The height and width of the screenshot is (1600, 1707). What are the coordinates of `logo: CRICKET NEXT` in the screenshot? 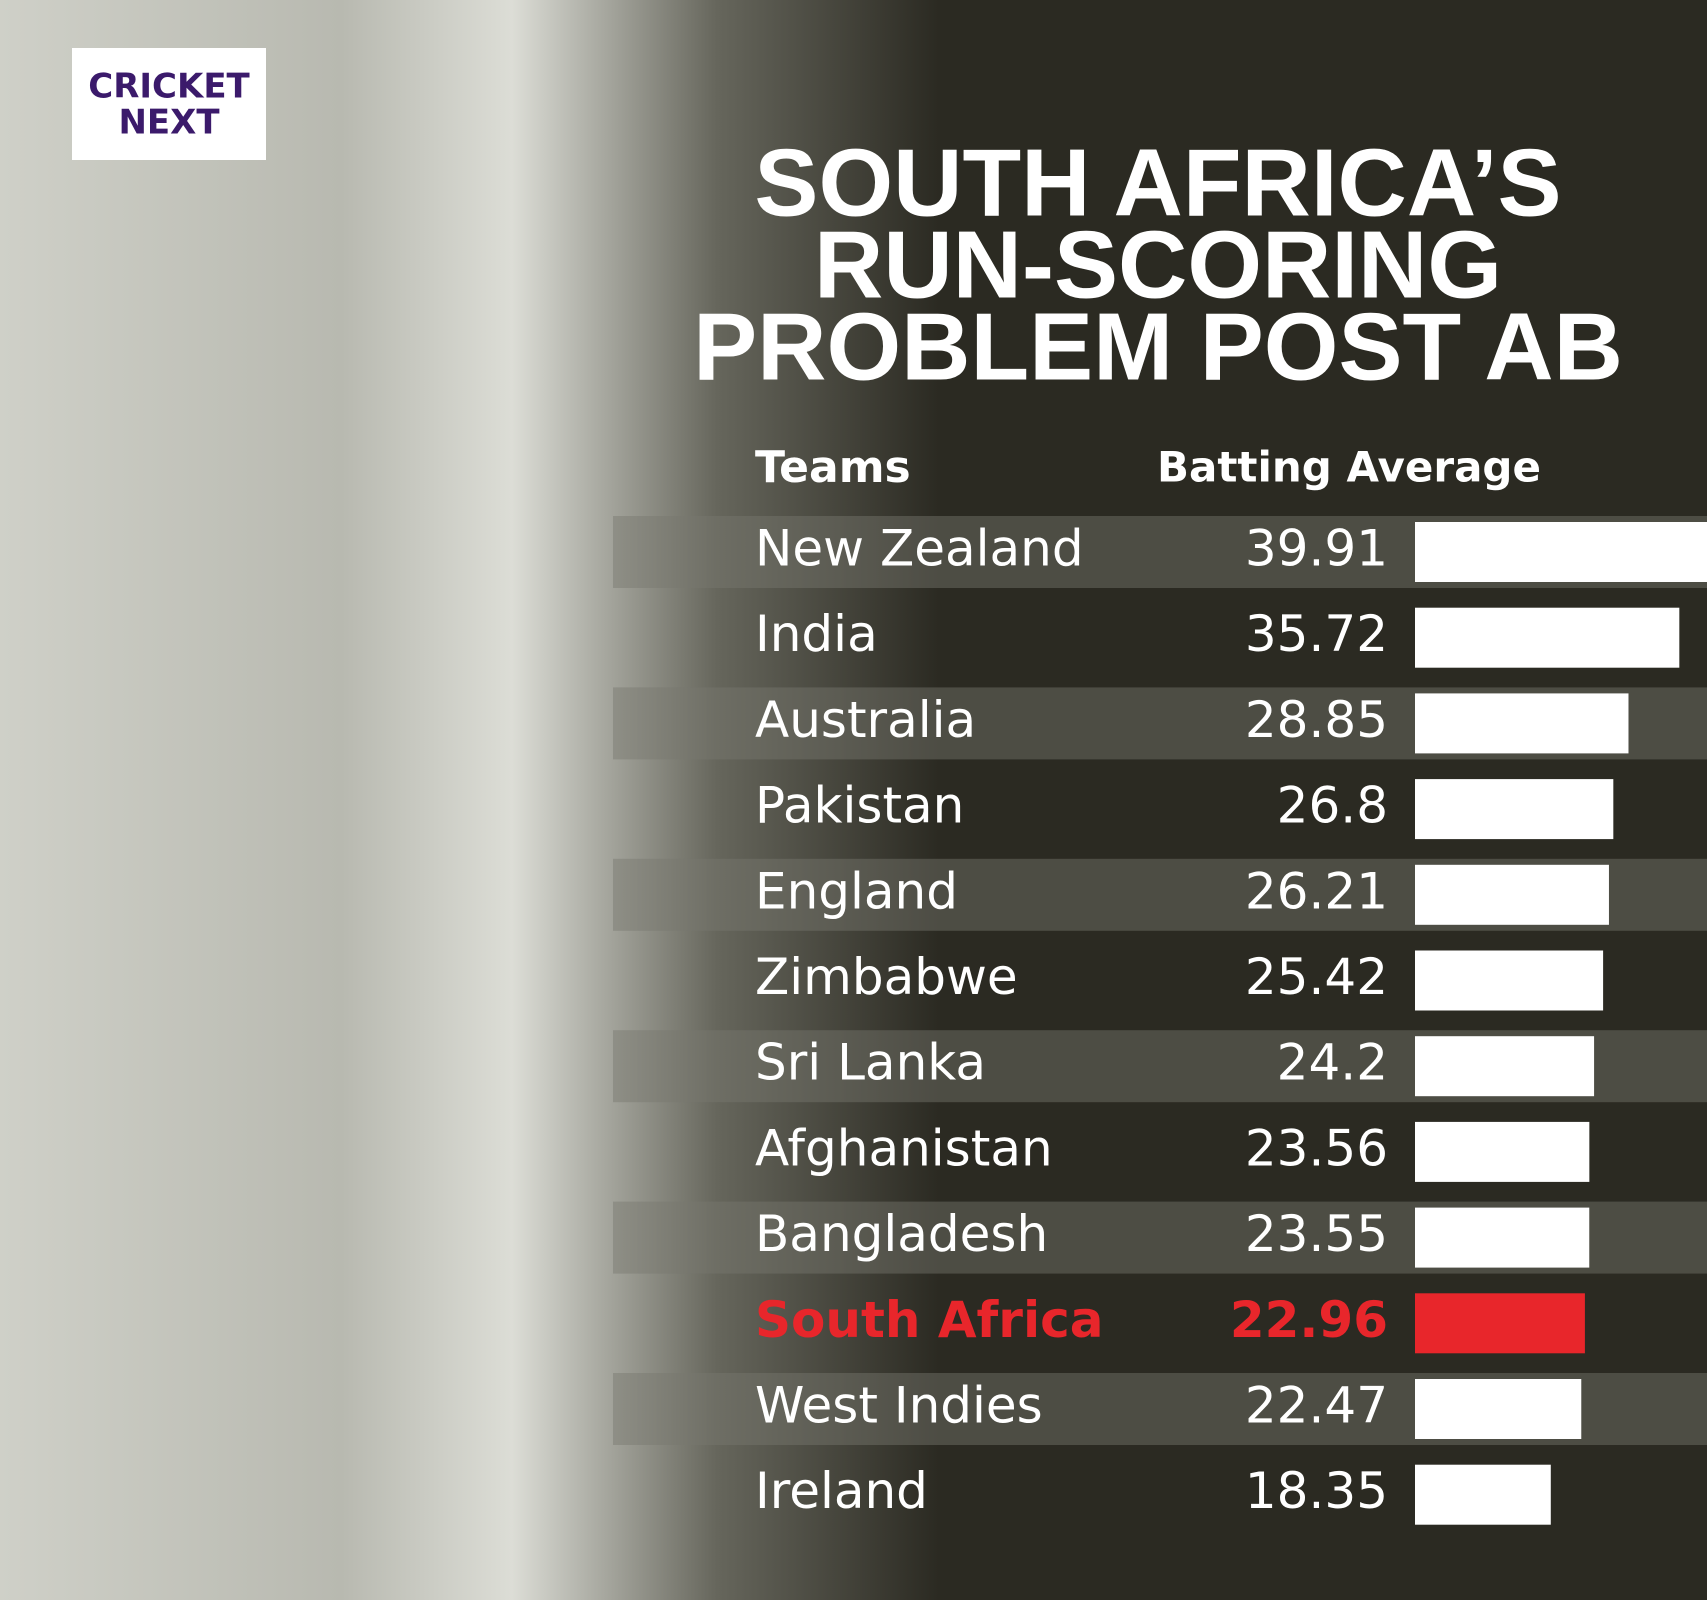 It's located at (169, 104).